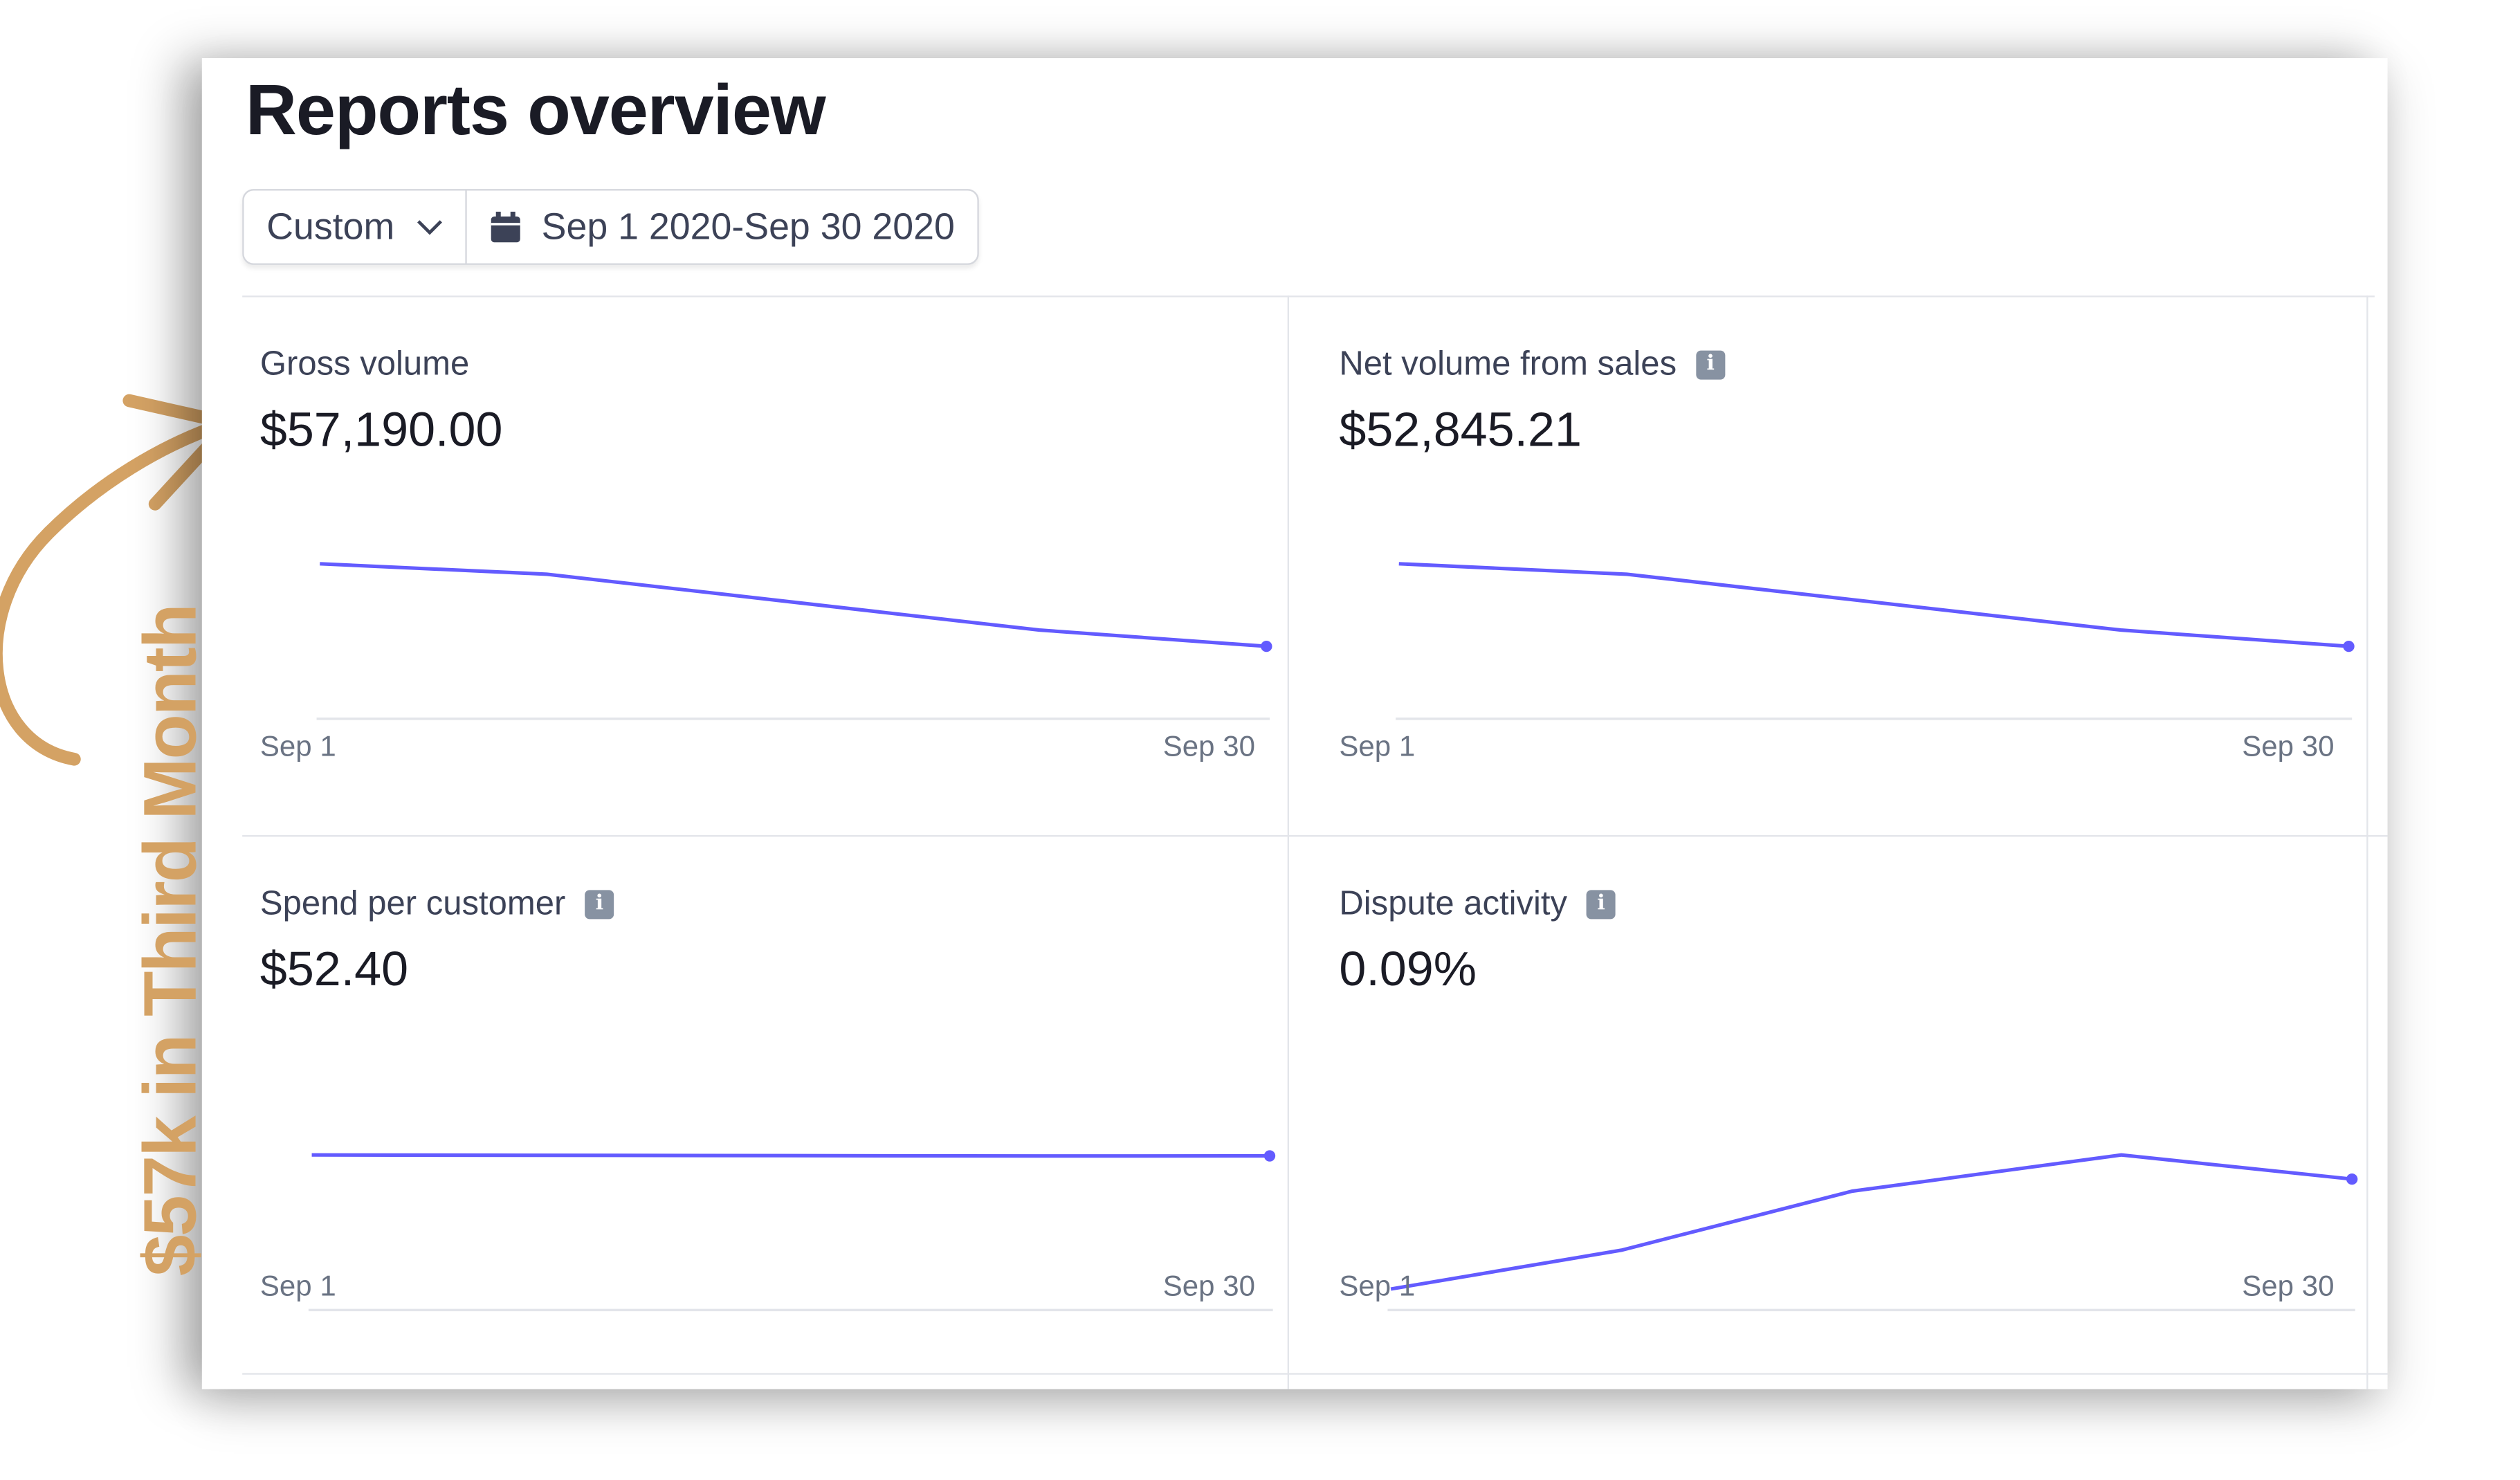 This screenshot has width=2520, height=1480. I want to click on preset-dropdown: Custom, so click(356, 227).